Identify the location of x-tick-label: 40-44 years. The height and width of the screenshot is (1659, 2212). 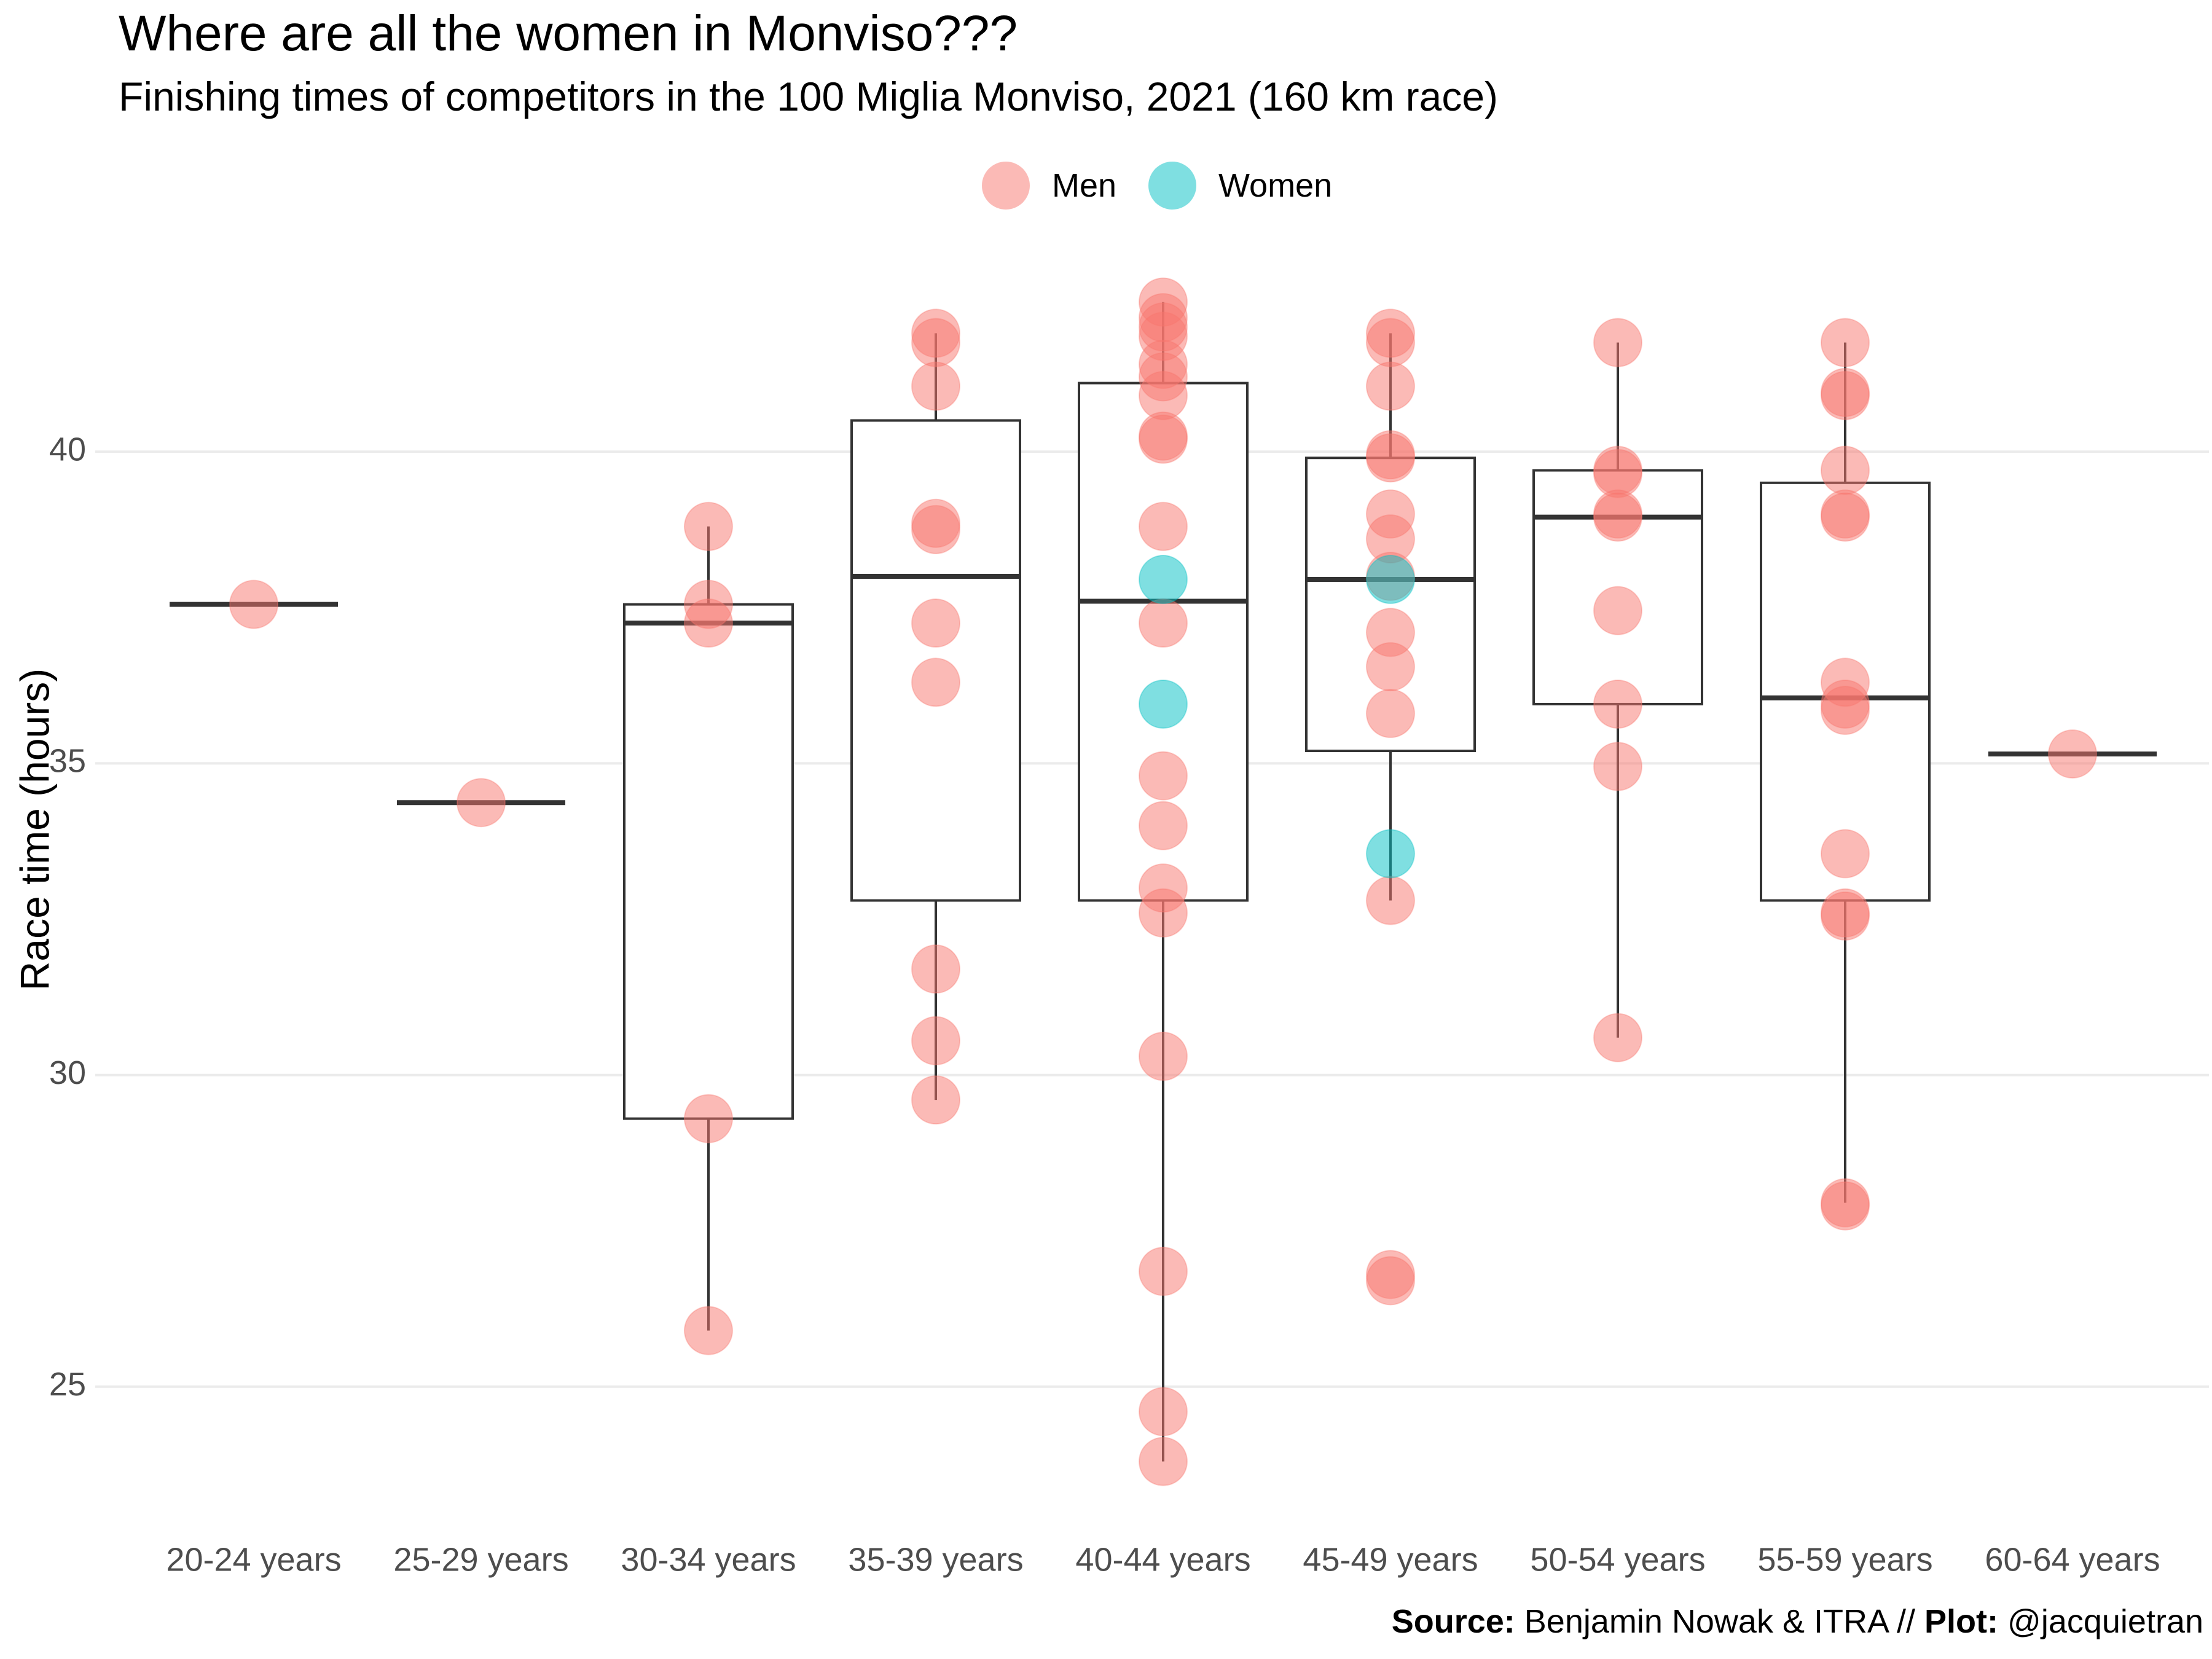
(1162, 1559).